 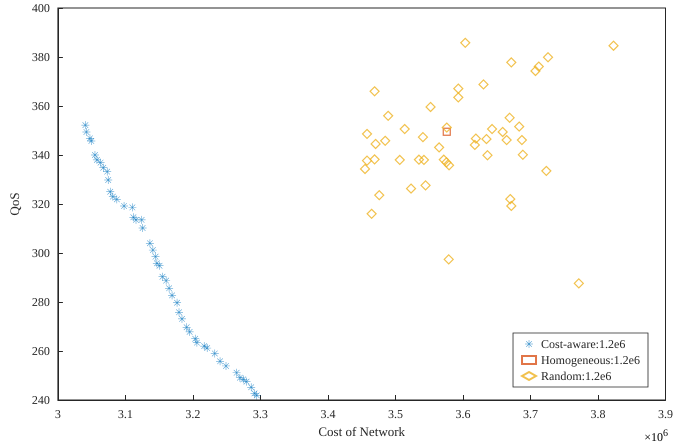 I want to click on x-tick-label: 3, so click(x=57, y=414).